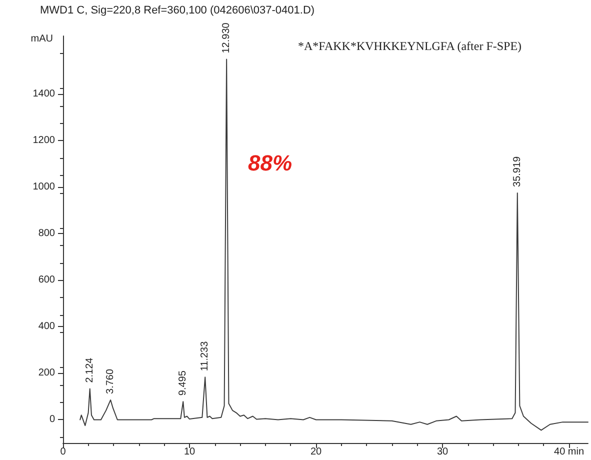  I want to click on y-tick-label: 1200, so click(44, 140).